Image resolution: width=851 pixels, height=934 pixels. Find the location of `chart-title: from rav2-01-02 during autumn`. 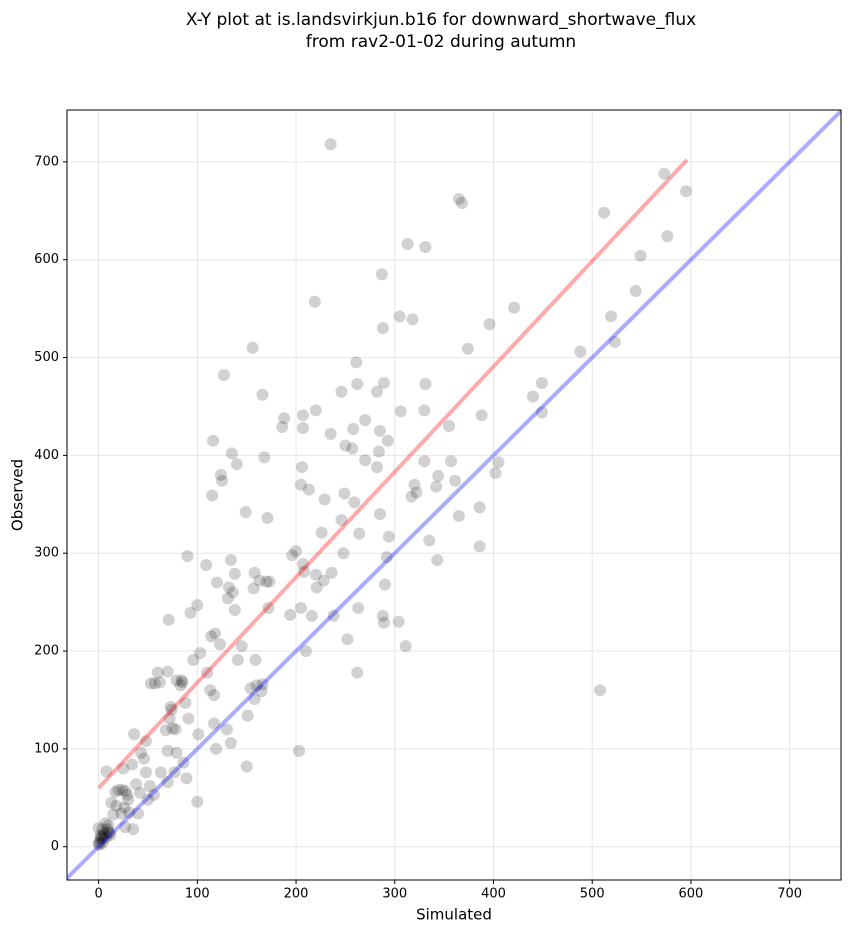

chart-title: from rav2-01-02 during autumn is located at coordinates (441, 42).